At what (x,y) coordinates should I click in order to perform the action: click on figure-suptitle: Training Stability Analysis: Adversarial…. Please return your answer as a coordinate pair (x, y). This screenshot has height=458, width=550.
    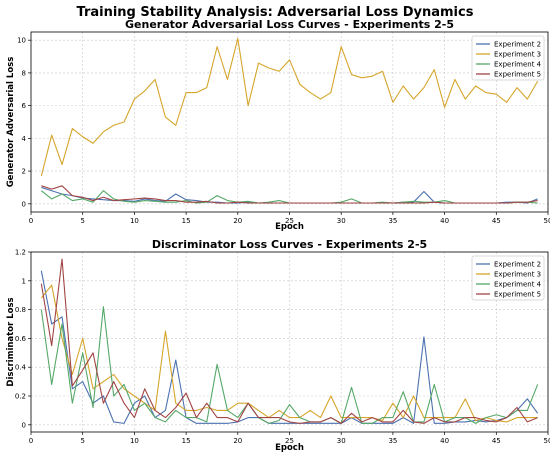
    Looking at the image, I should click on (275, 12).